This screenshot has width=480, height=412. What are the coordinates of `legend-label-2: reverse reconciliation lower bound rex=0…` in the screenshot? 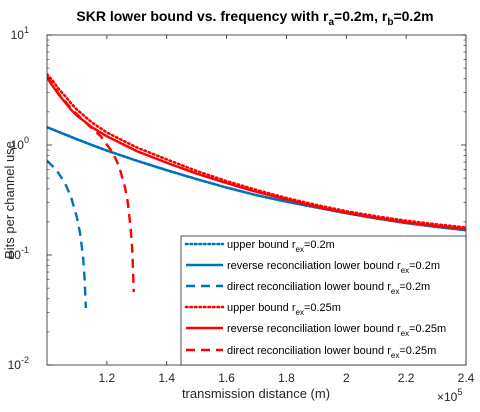 It's located at (333, 267).